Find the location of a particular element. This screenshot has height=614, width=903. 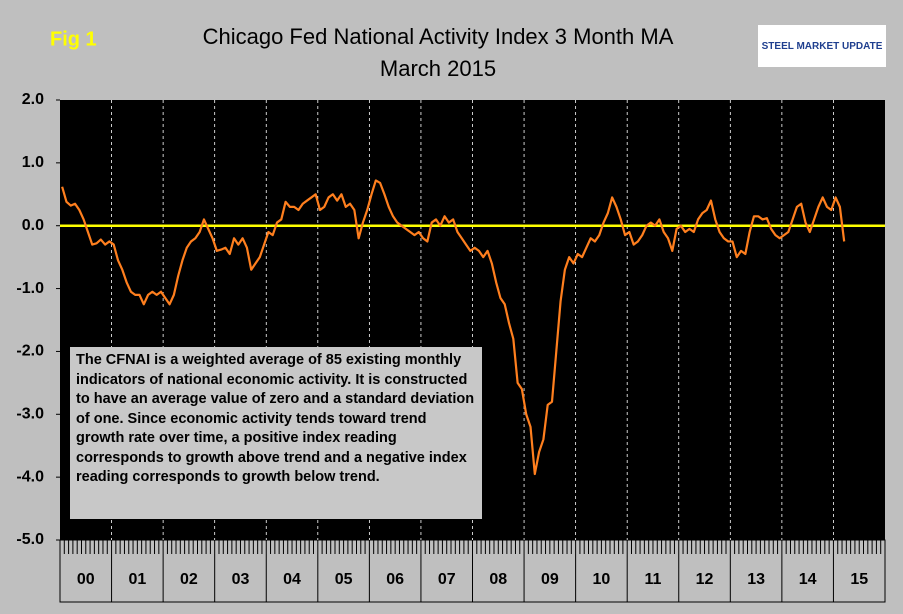

x-tick-label: 15 is located at coordinates (859, 579).